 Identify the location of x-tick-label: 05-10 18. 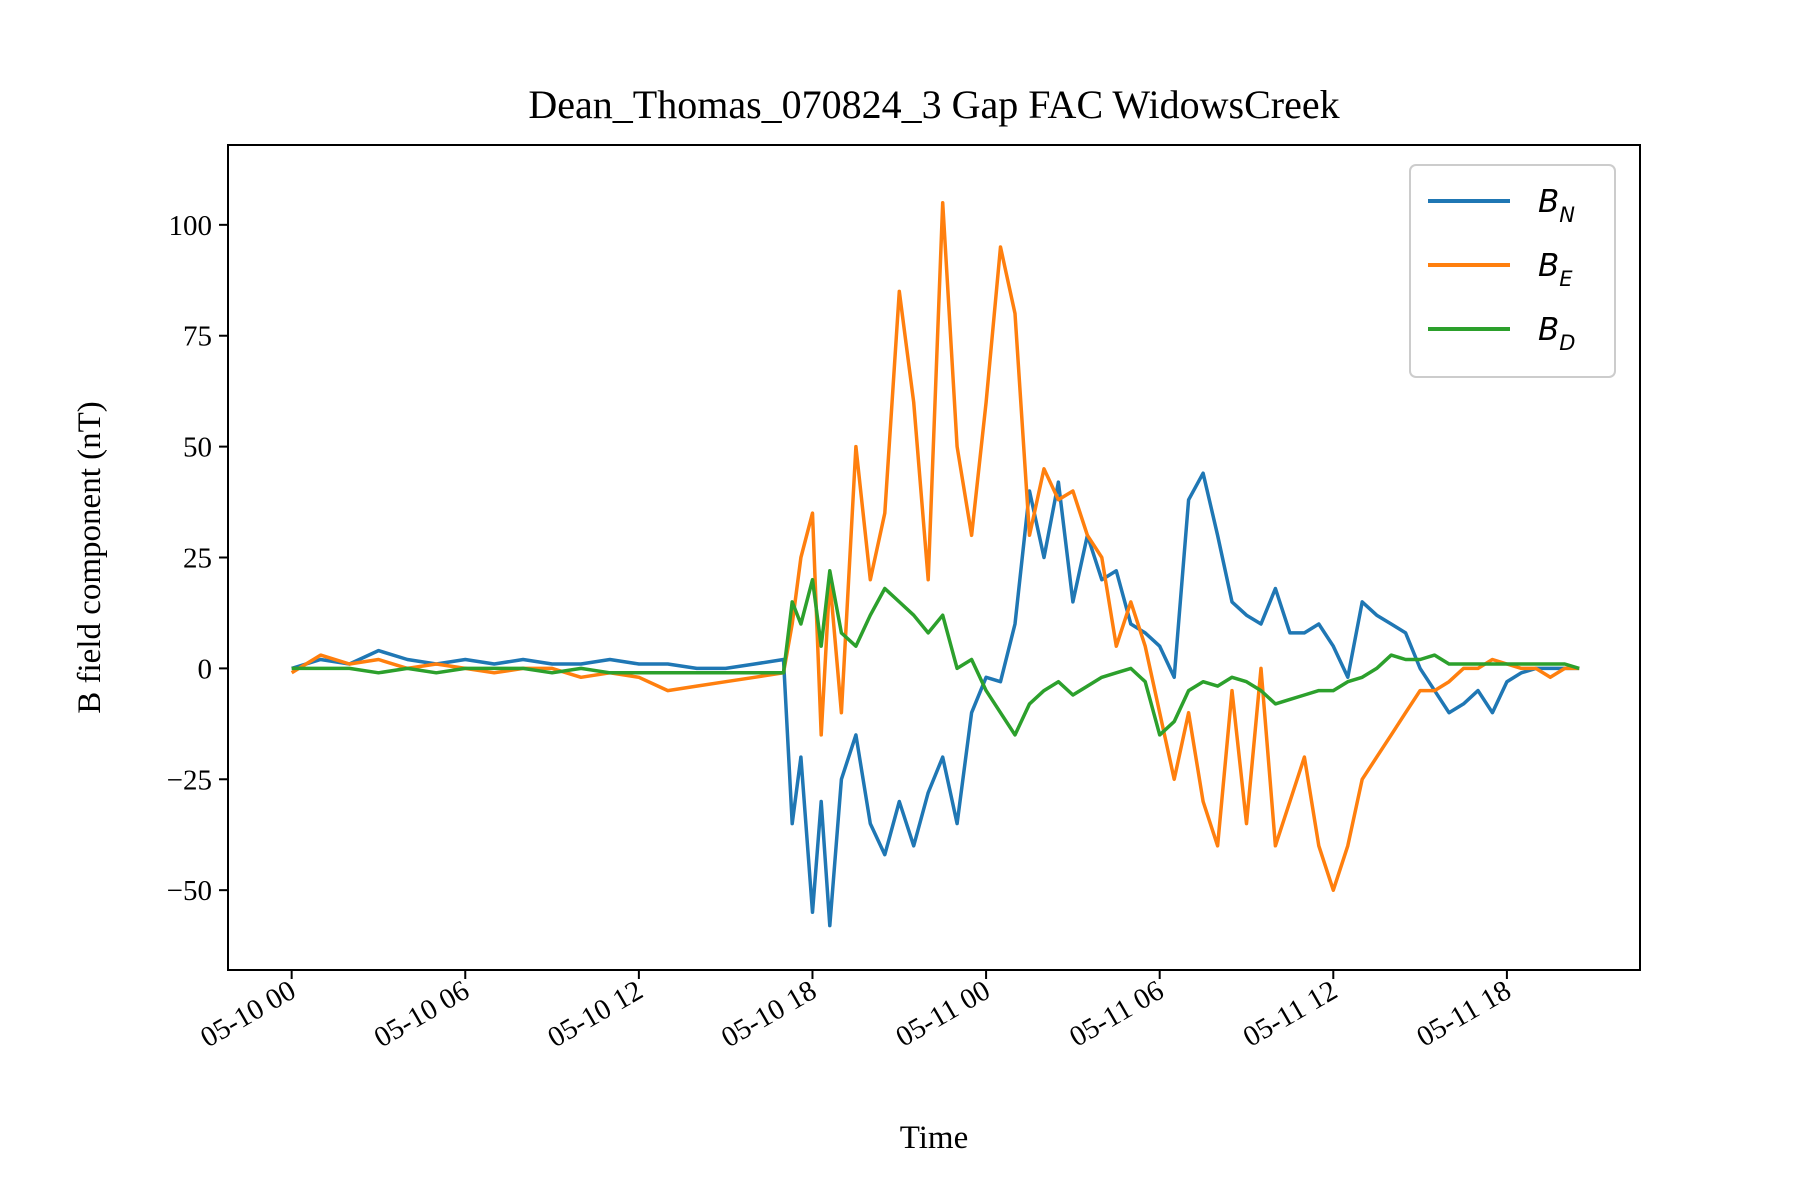
(769, 1014).